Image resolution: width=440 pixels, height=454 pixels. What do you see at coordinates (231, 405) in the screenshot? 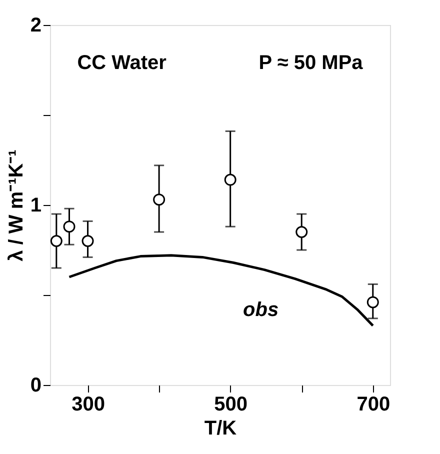
I see `x-tick-label: 500` at bounding box center [231, 405].